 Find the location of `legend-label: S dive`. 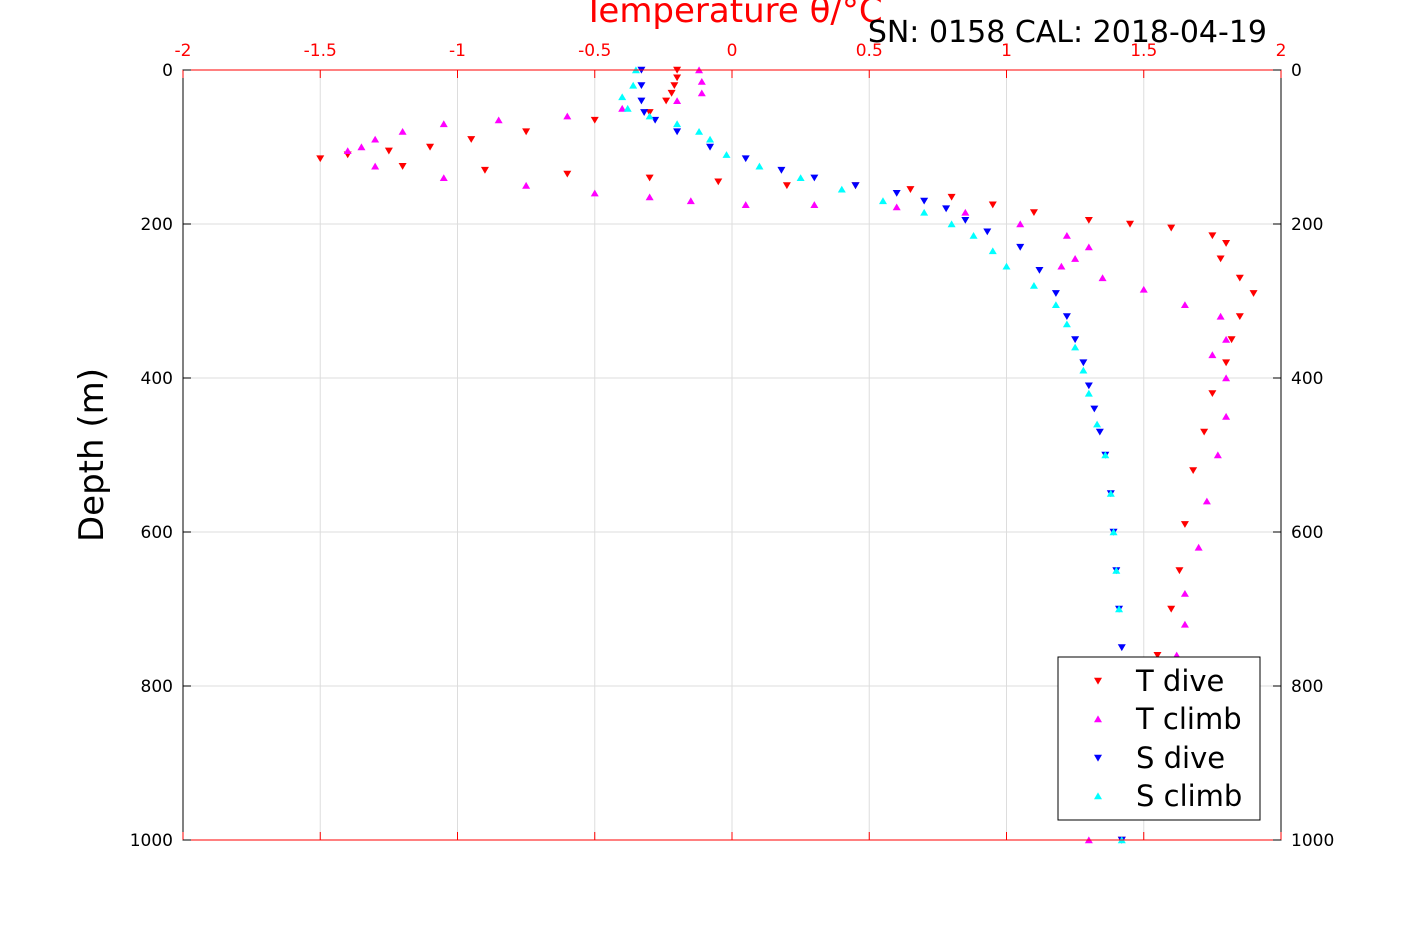

legend-label: S dive is located at coordinates (1180, 758).